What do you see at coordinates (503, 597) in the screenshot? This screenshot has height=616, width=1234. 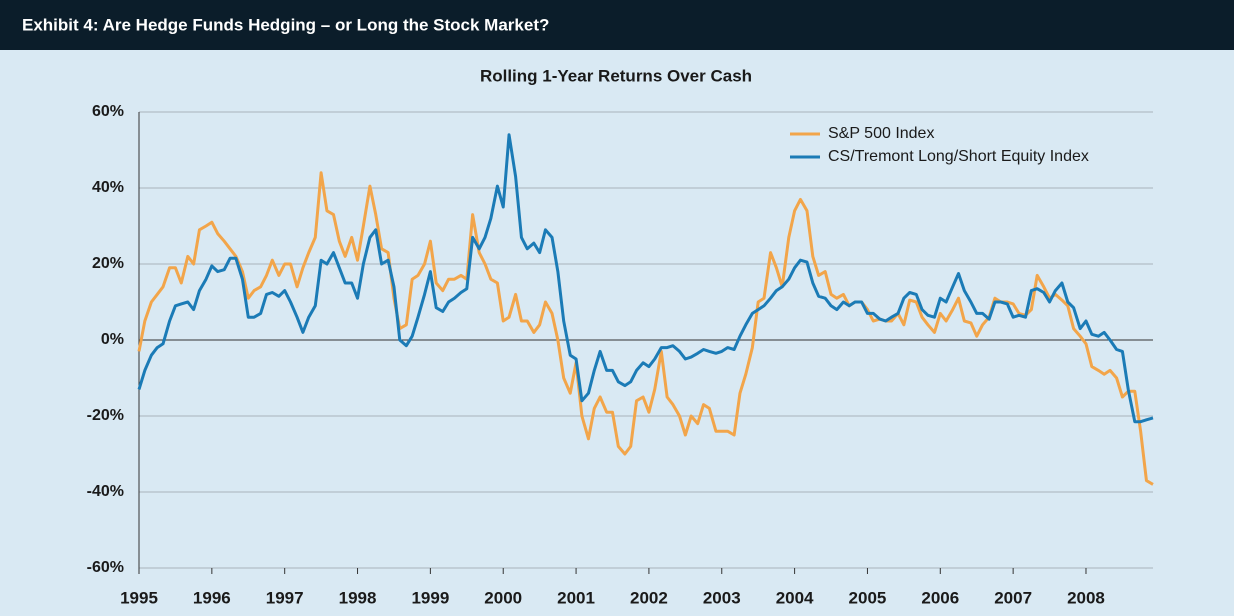 I see `x-tick-label: 2000` at bounding box center [503, 597].